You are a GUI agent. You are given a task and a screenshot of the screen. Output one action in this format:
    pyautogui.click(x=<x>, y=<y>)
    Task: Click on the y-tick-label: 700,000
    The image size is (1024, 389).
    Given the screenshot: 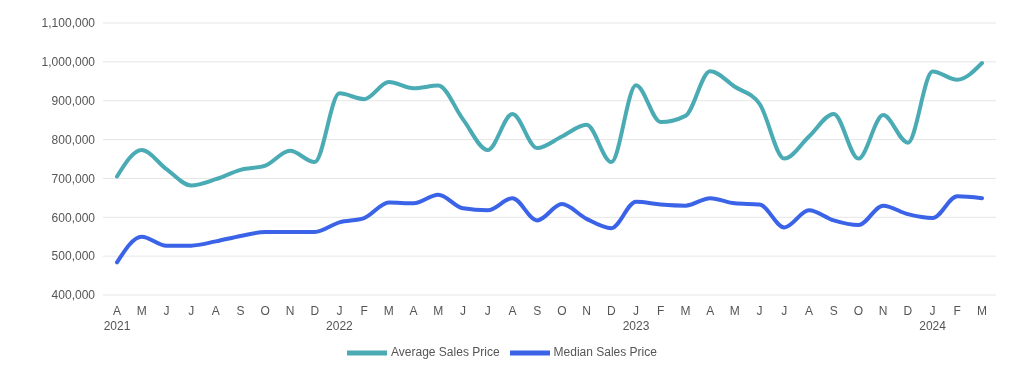 What is the action you would take?
    pyautogui.click(x=73, y=178)
    